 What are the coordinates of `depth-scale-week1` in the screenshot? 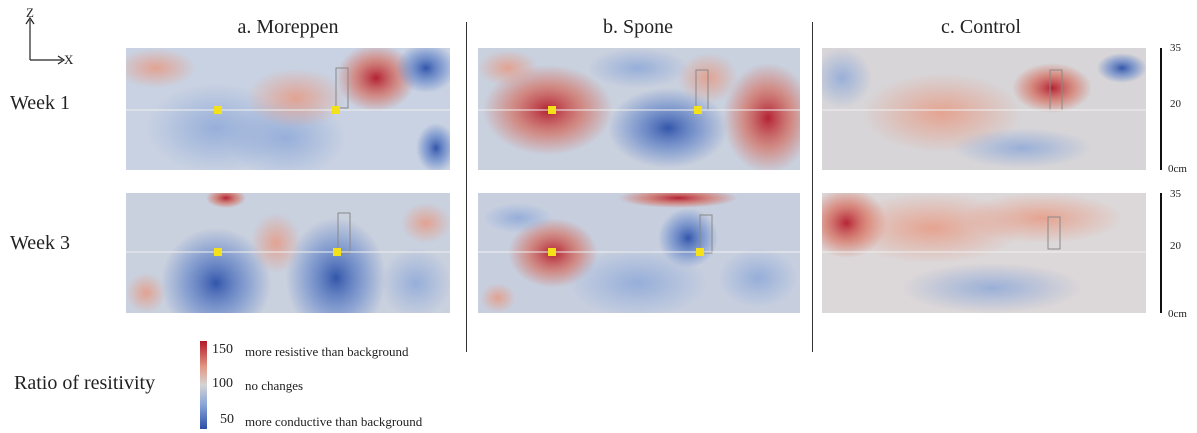 It's located at (1161, 109).